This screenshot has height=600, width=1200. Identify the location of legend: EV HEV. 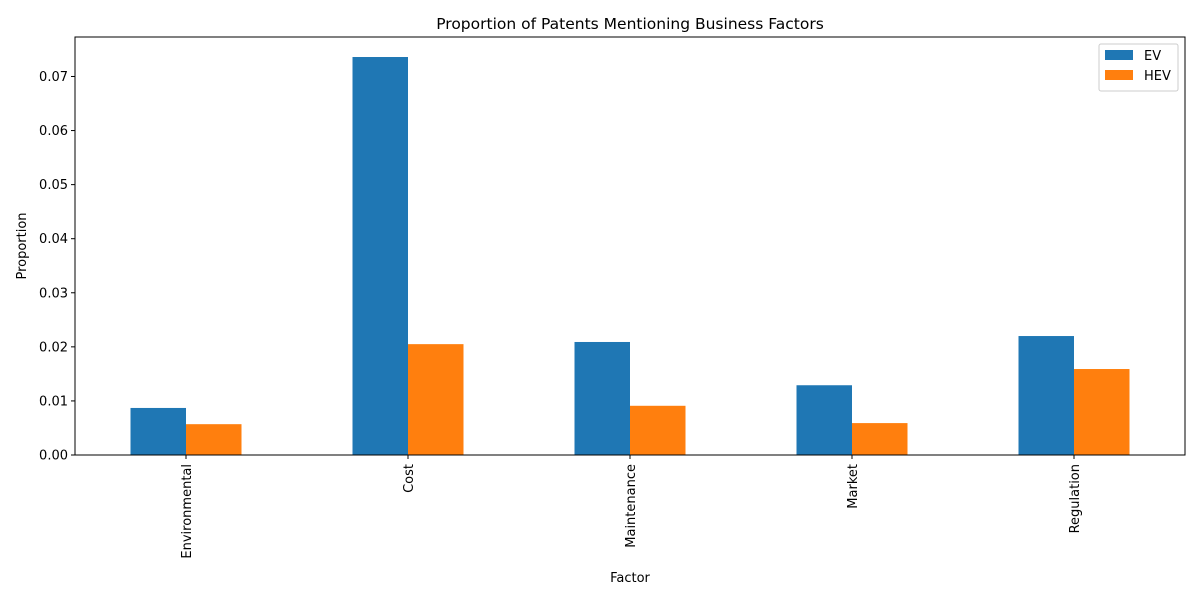
(1138, 67).